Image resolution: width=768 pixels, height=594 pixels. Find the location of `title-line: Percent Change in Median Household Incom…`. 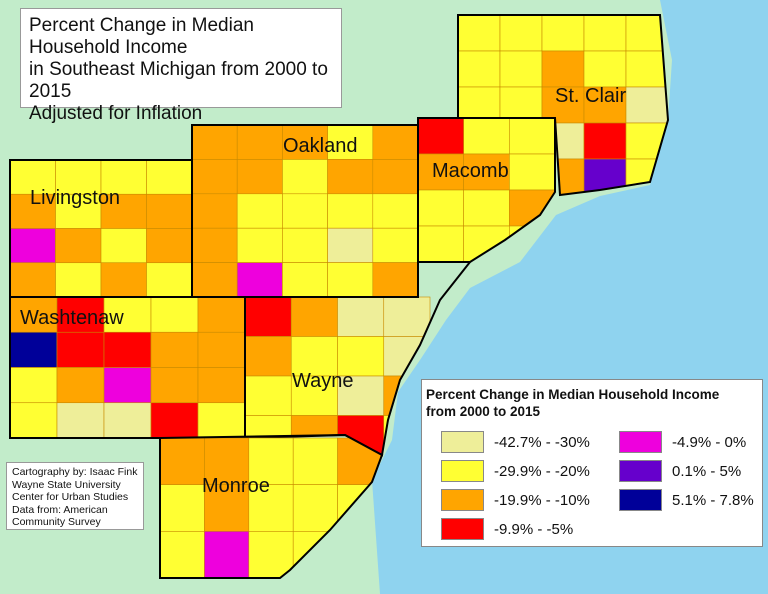

title-line: Percent Change in Median Household Incom… is located at coordinates (141, 36).